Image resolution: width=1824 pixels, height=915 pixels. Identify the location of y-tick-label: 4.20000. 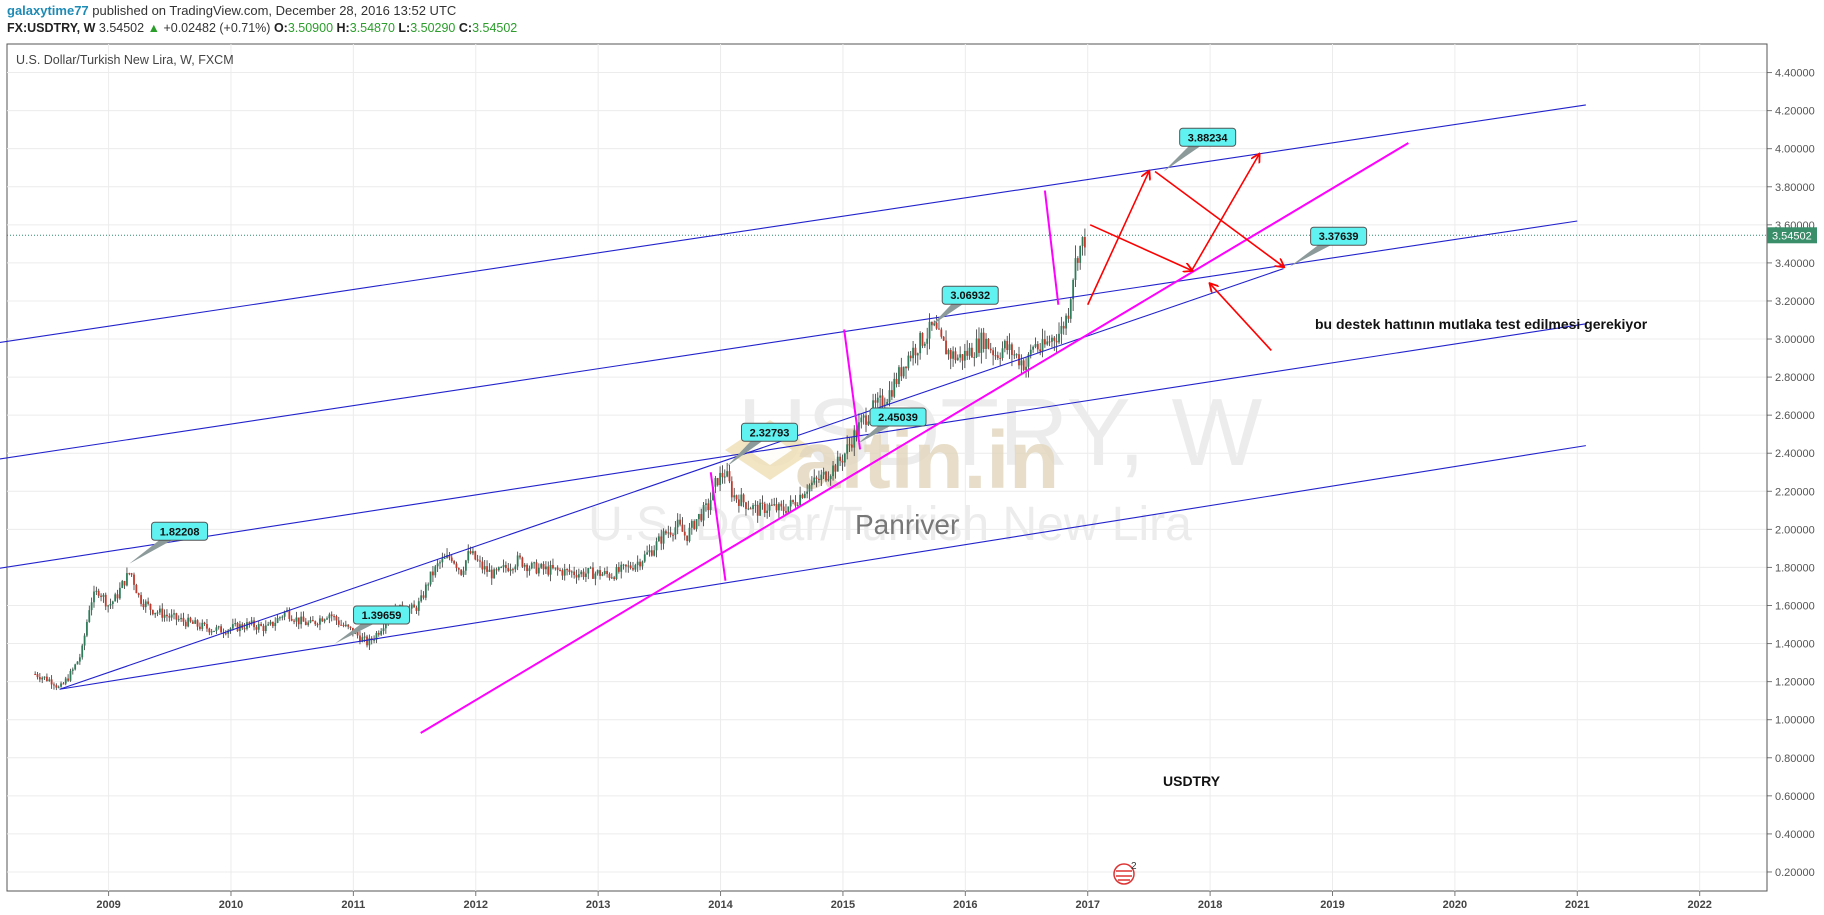
(1795, 112).